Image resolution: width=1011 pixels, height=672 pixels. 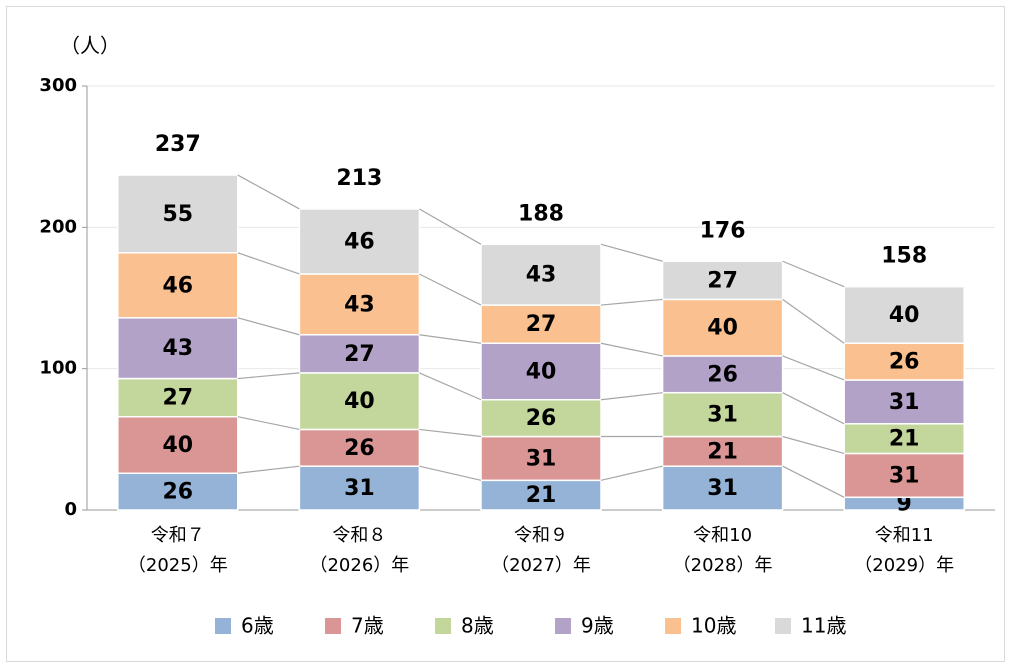 What do you see at coordinates (723, 565) in the screenshot?
I see `x-tick-label: （2028）年` at bounding box center [723, 565].